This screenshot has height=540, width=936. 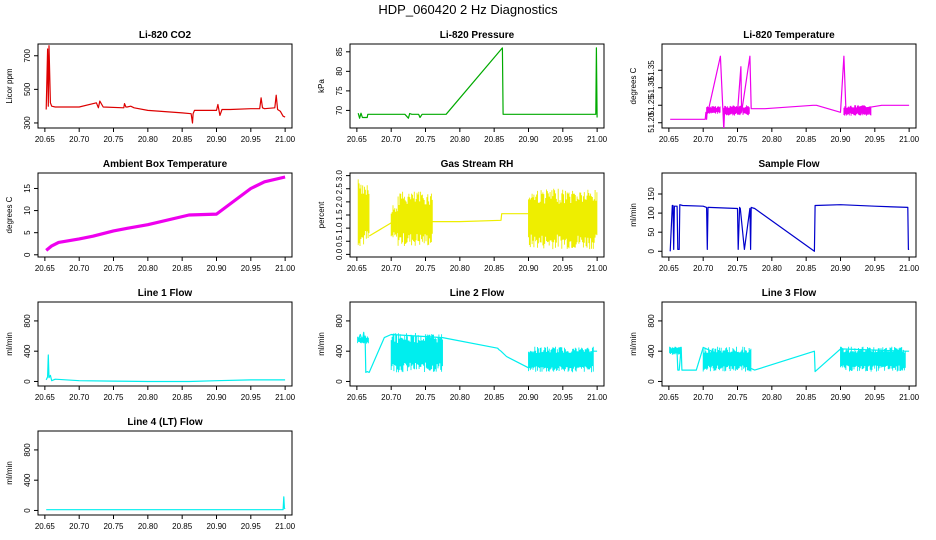 I want to click on y-tick-label: 50, so click(x=651, y=231).